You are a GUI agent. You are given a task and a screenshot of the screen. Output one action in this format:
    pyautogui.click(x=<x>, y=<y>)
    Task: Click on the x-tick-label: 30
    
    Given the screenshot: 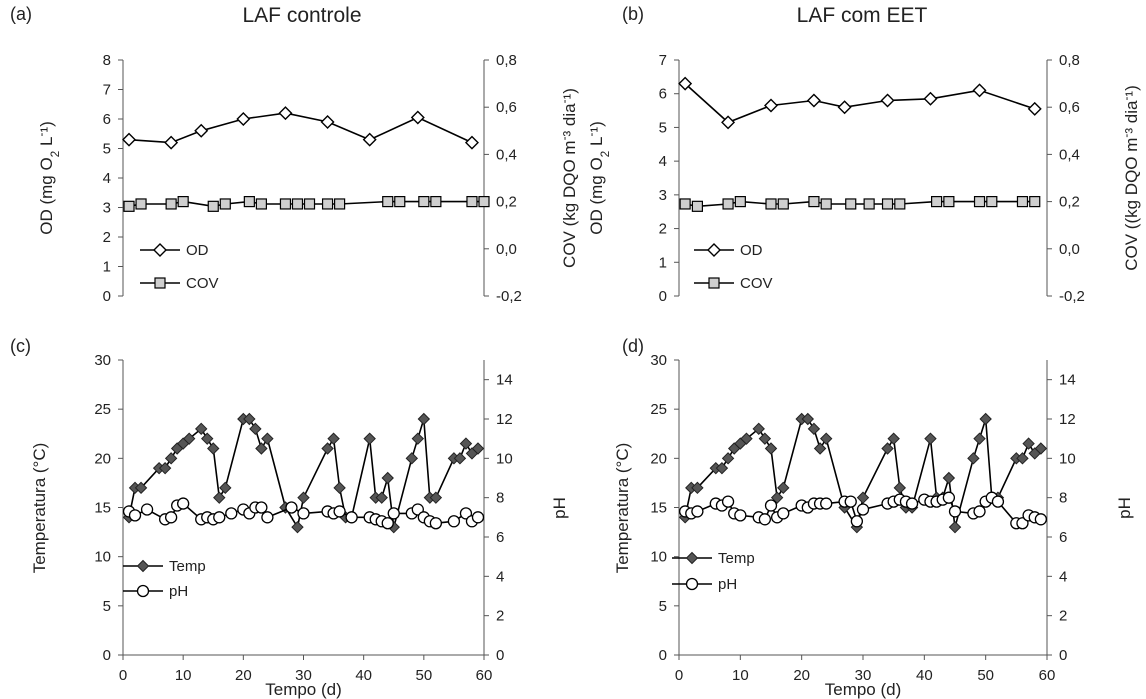 What is the action you would take?
    pyautogui.click(x=863, y=675)
    